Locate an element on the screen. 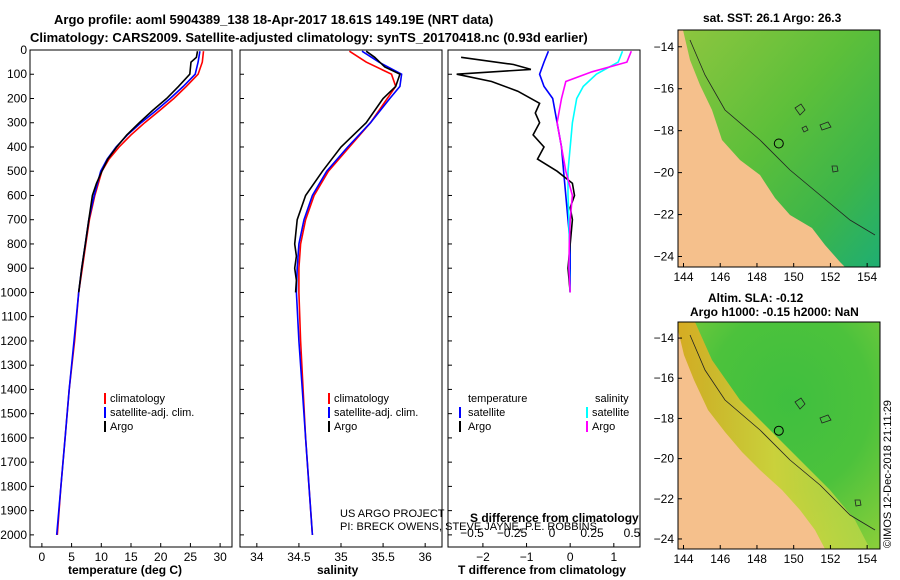 The image size is (900, 580). sst-map-axes: 144 146 148 150 152 154 −14 −16 −18 −20 −22 −24 is located at coordinates (766, 162).